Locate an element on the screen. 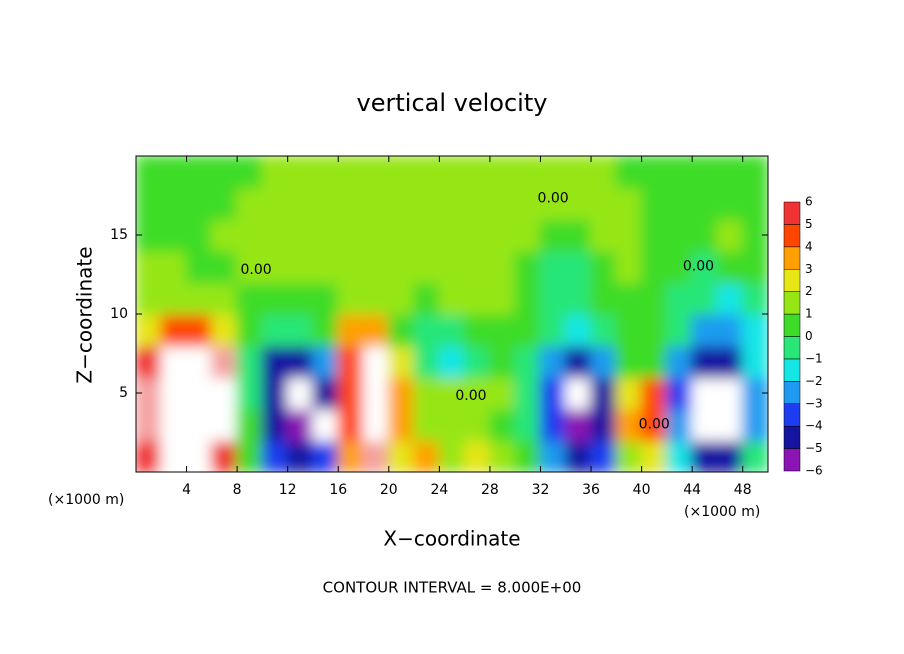  colorbar-label: 3 is located at coordinates (809, 269).